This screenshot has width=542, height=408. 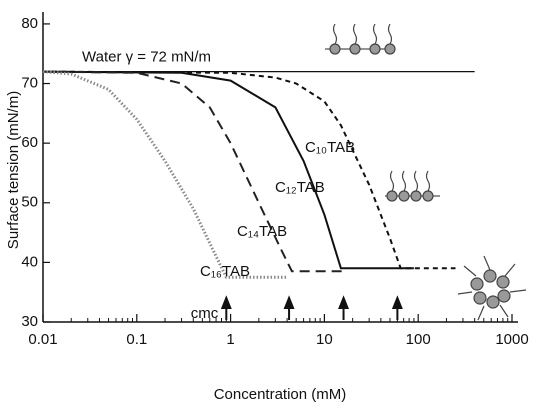 I want to click on y-tick-label: 60, so click(x=29, y=142).